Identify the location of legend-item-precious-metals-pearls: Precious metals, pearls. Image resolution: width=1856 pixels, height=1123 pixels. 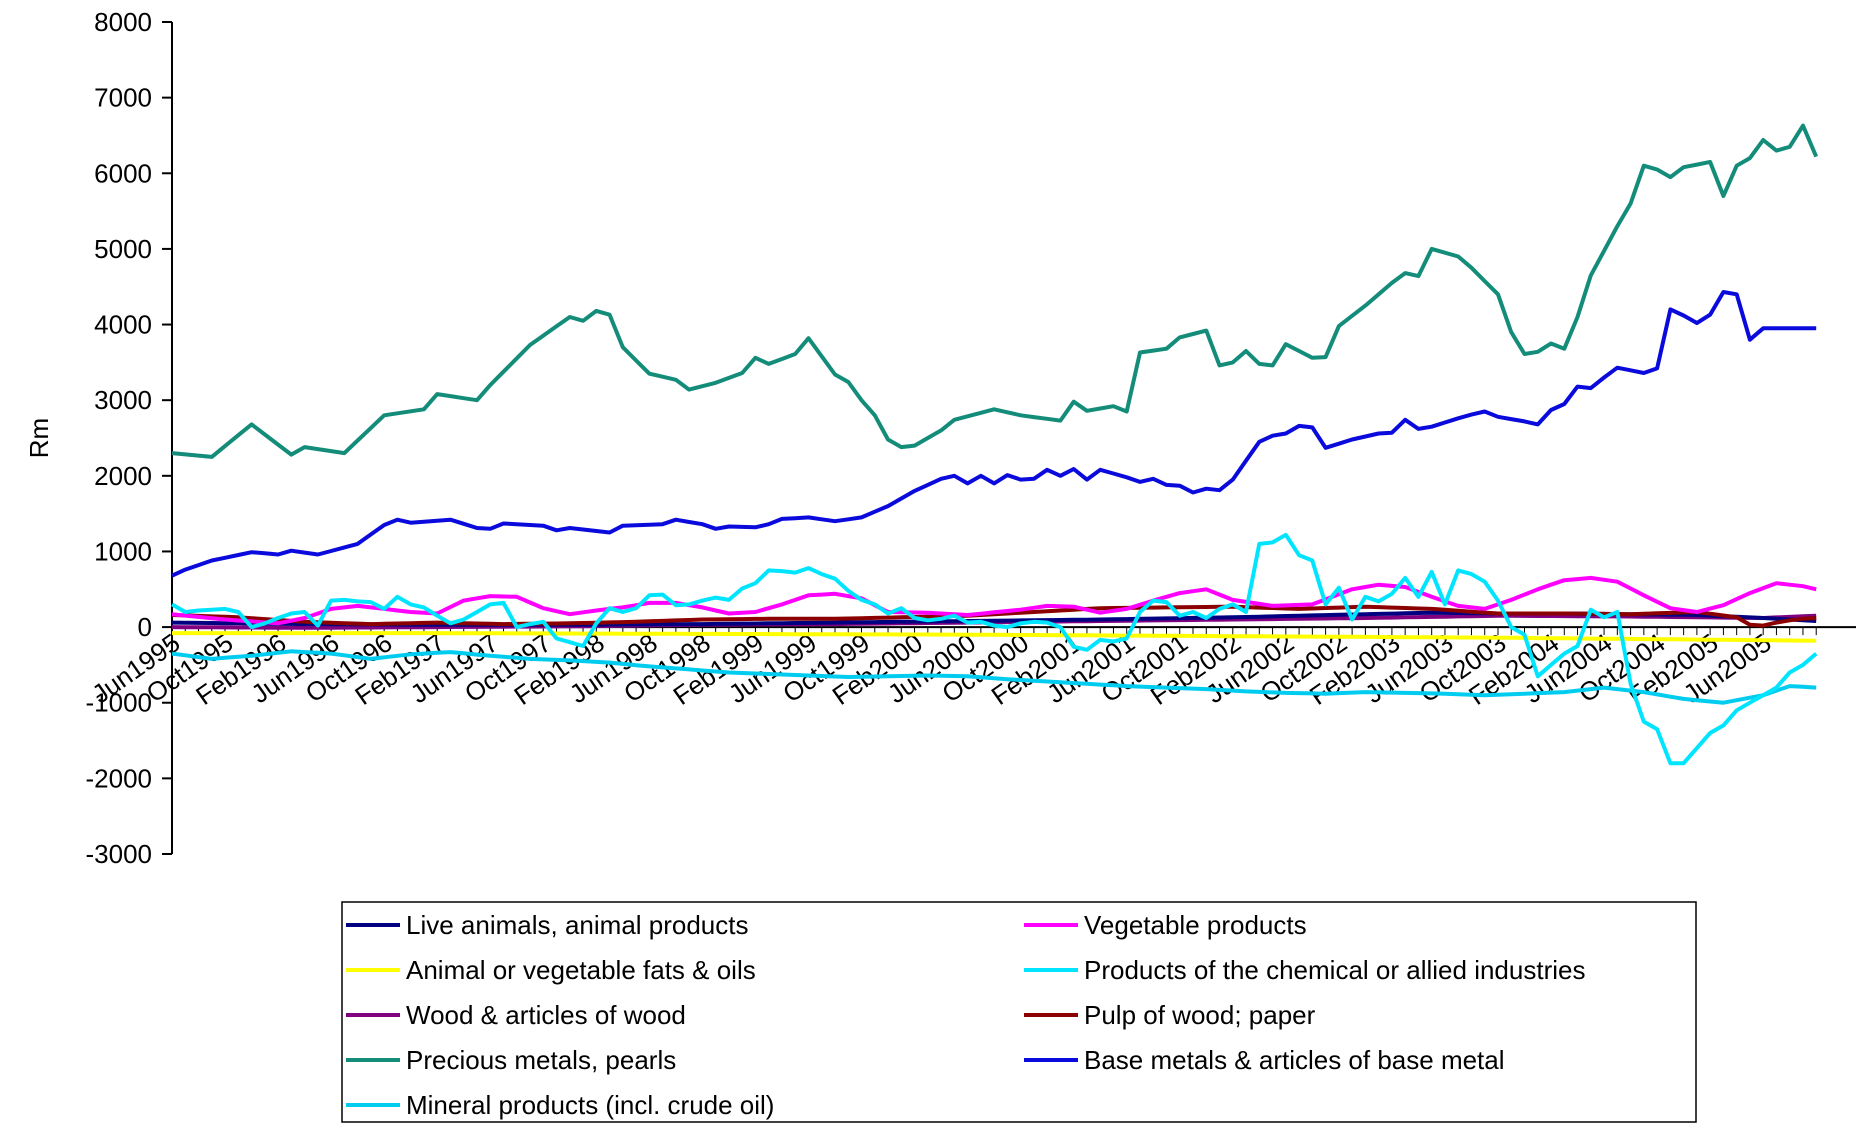
(511, 1060).